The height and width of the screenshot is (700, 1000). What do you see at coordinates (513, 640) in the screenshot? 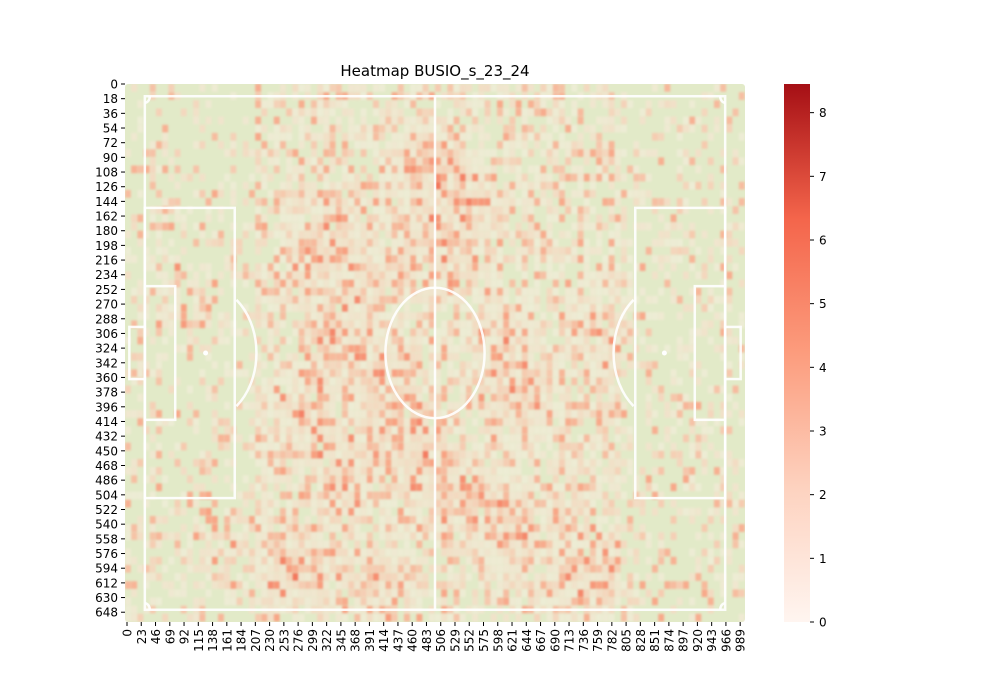
I see `x-tick-label: 621` at bounding box center [513, 640].